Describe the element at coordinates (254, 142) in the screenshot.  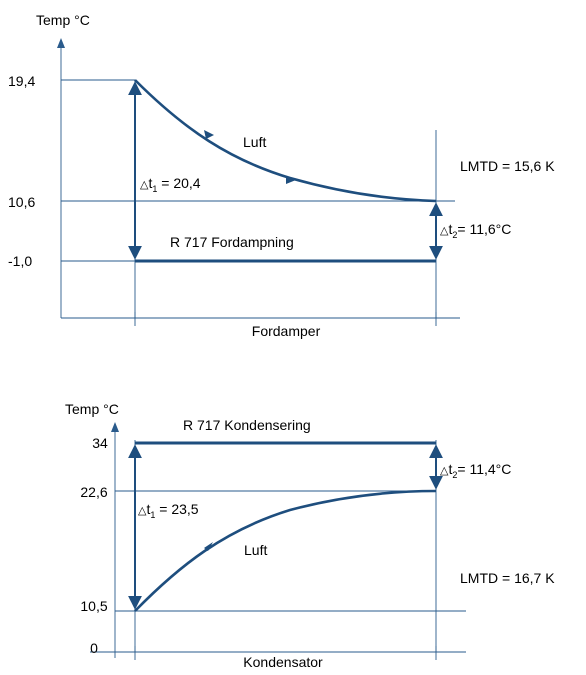
I see `evaporator-curve-label: Luft` at that location.